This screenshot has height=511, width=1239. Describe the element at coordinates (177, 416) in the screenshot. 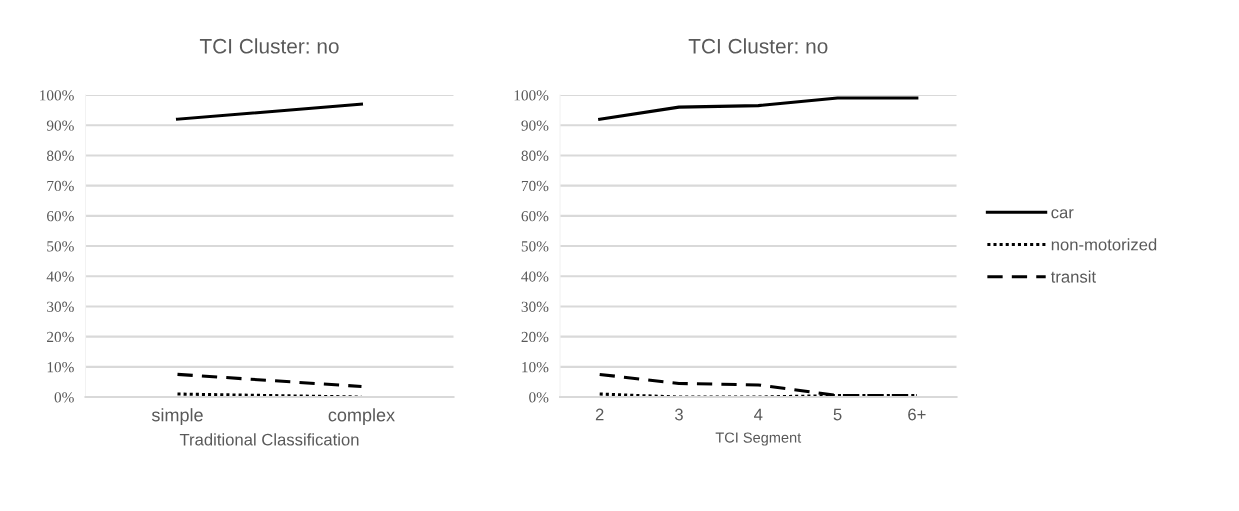

I see `x-tick-label: simple` at that location.